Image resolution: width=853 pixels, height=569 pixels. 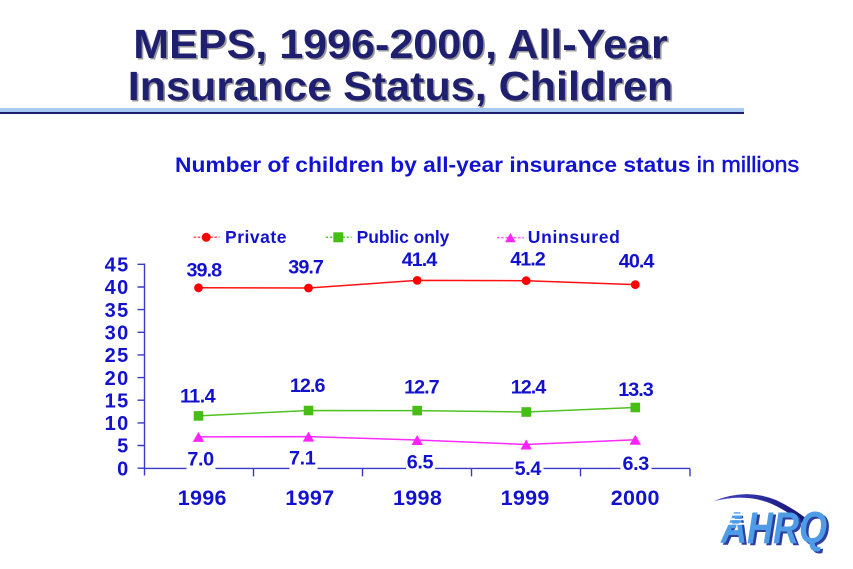 What do you see at coordinates (403, 237) in the screenshot?
I see `svg-text: Public only` at bounding box center [403, 237].